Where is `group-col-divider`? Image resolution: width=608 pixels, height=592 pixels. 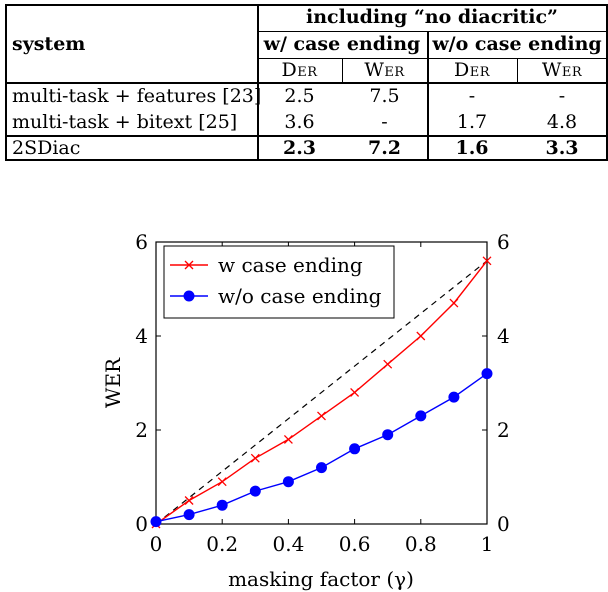 group-col-divider is located at coordinates (428, 96).